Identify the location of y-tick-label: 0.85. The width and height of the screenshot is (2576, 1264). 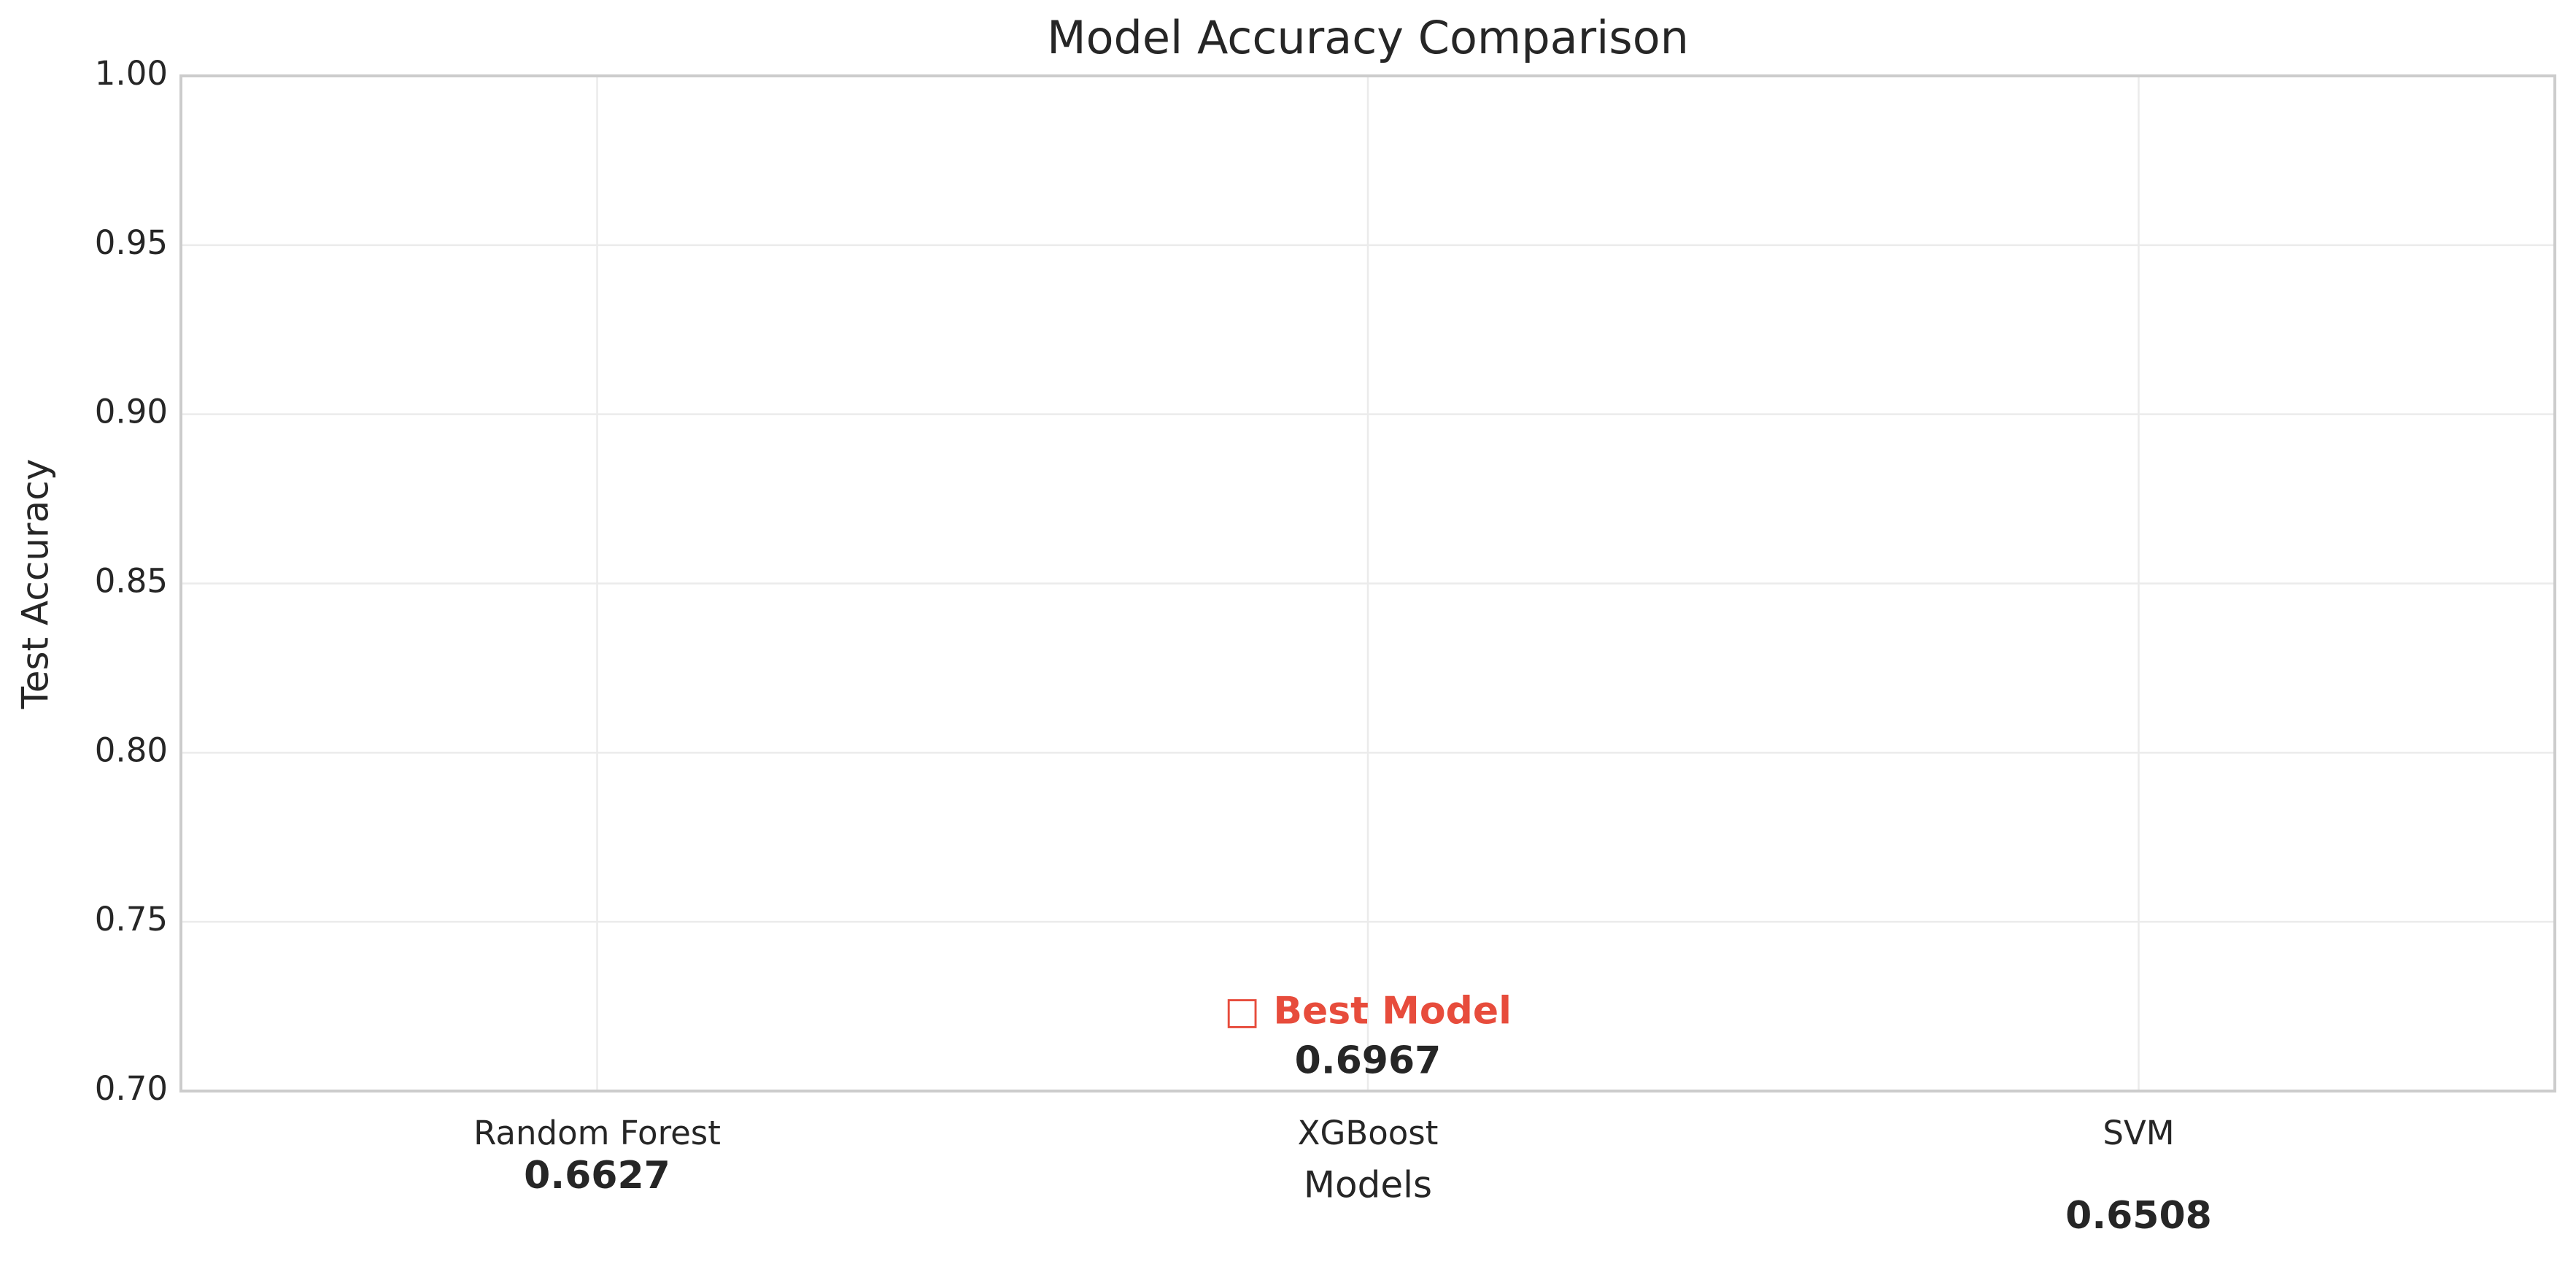
(131, 581).